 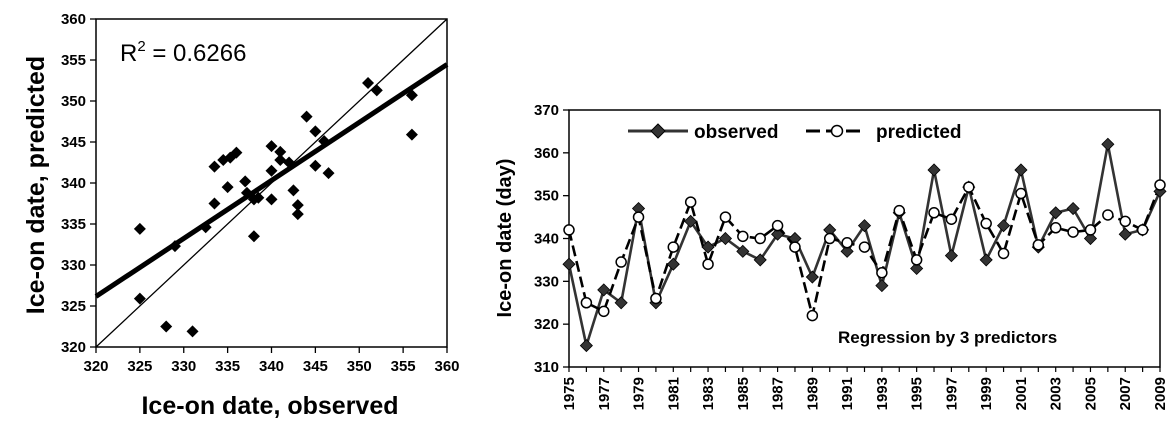 I want to click on scatter-y-tick-label: 350, so click(x=73, y=101).